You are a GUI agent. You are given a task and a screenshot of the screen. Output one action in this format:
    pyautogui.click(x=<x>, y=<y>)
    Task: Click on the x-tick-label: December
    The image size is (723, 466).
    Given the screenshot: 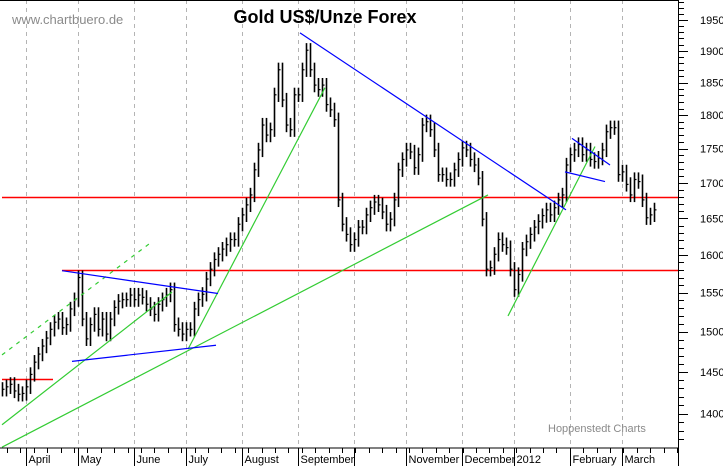 What is the action you would take?
    pyautogui.click(x=490, y=460)
    